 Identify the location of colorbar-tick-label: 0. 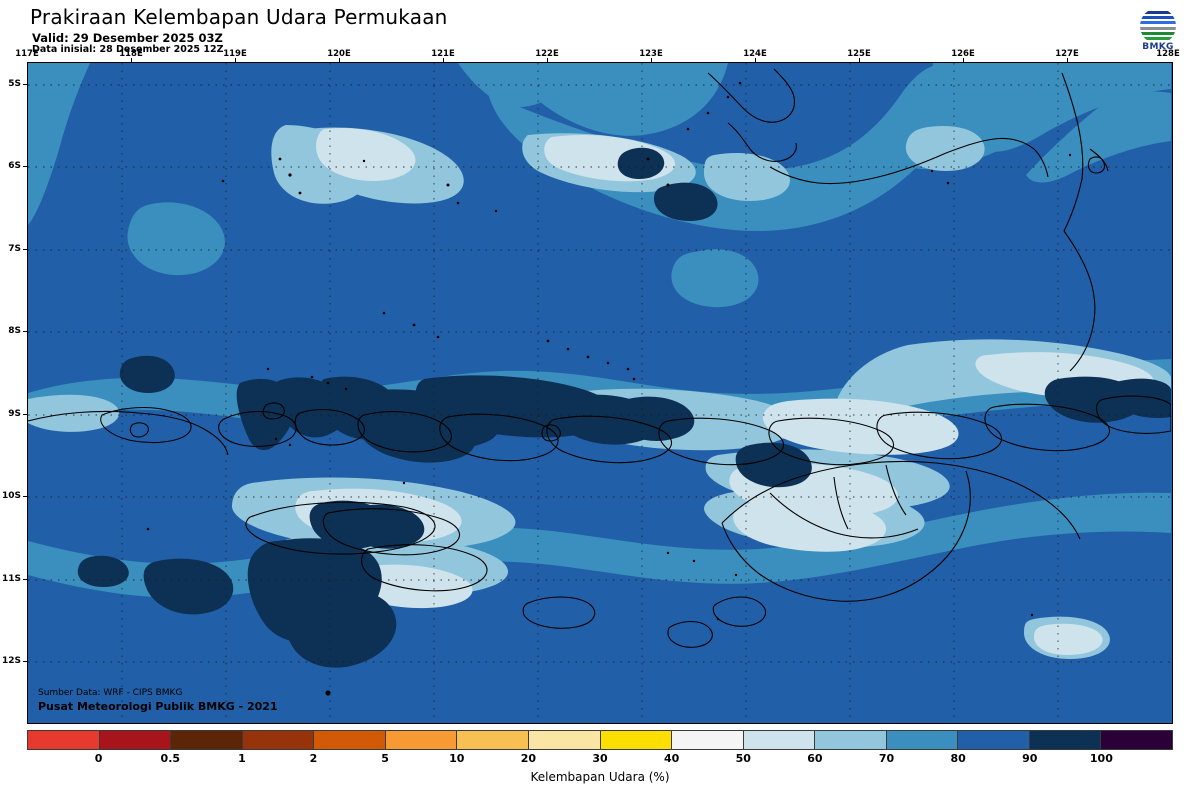
(98, 758).